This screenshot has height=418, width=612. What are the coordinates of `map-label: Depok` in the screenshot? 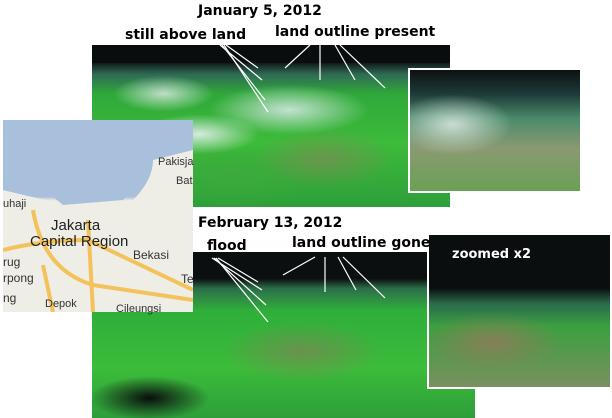 It's located at (61, 304).